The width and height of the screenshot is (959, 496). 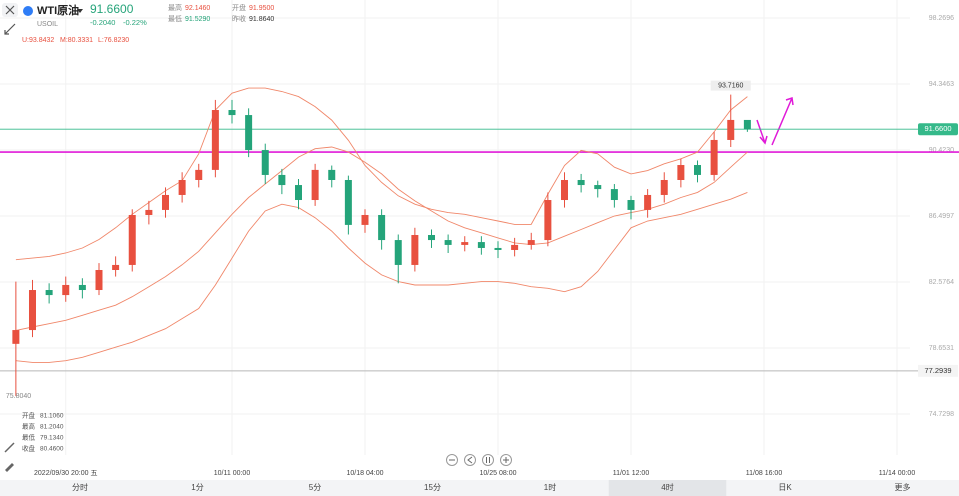 What do you see at coordinates (479, 460) in the screenshot?
I see `zoom-controls` at bounding box center [479, 460].